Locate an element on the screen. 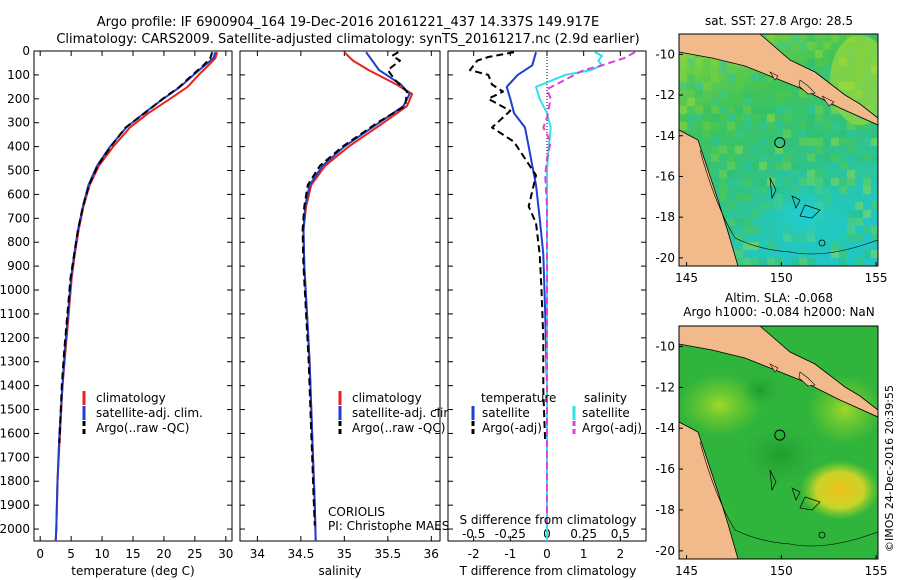 The width and height of the screenshot is (900, 580). t-difference-x-label: T difference from climatology is located at coordinates (548, 571).